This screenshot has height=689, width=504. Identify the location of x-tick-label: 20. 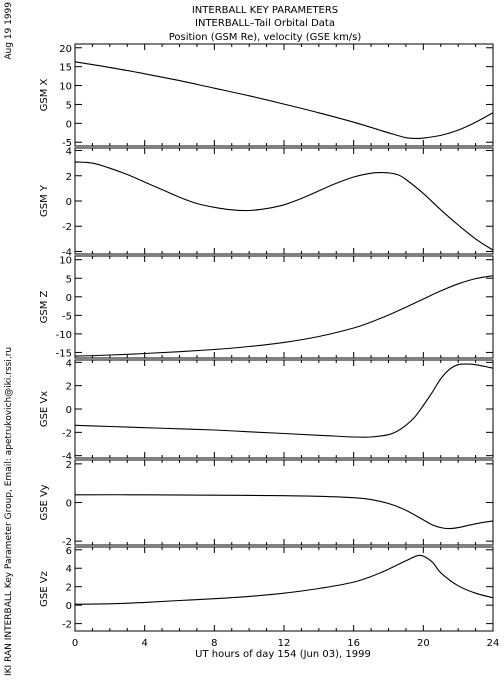
(423, 643).